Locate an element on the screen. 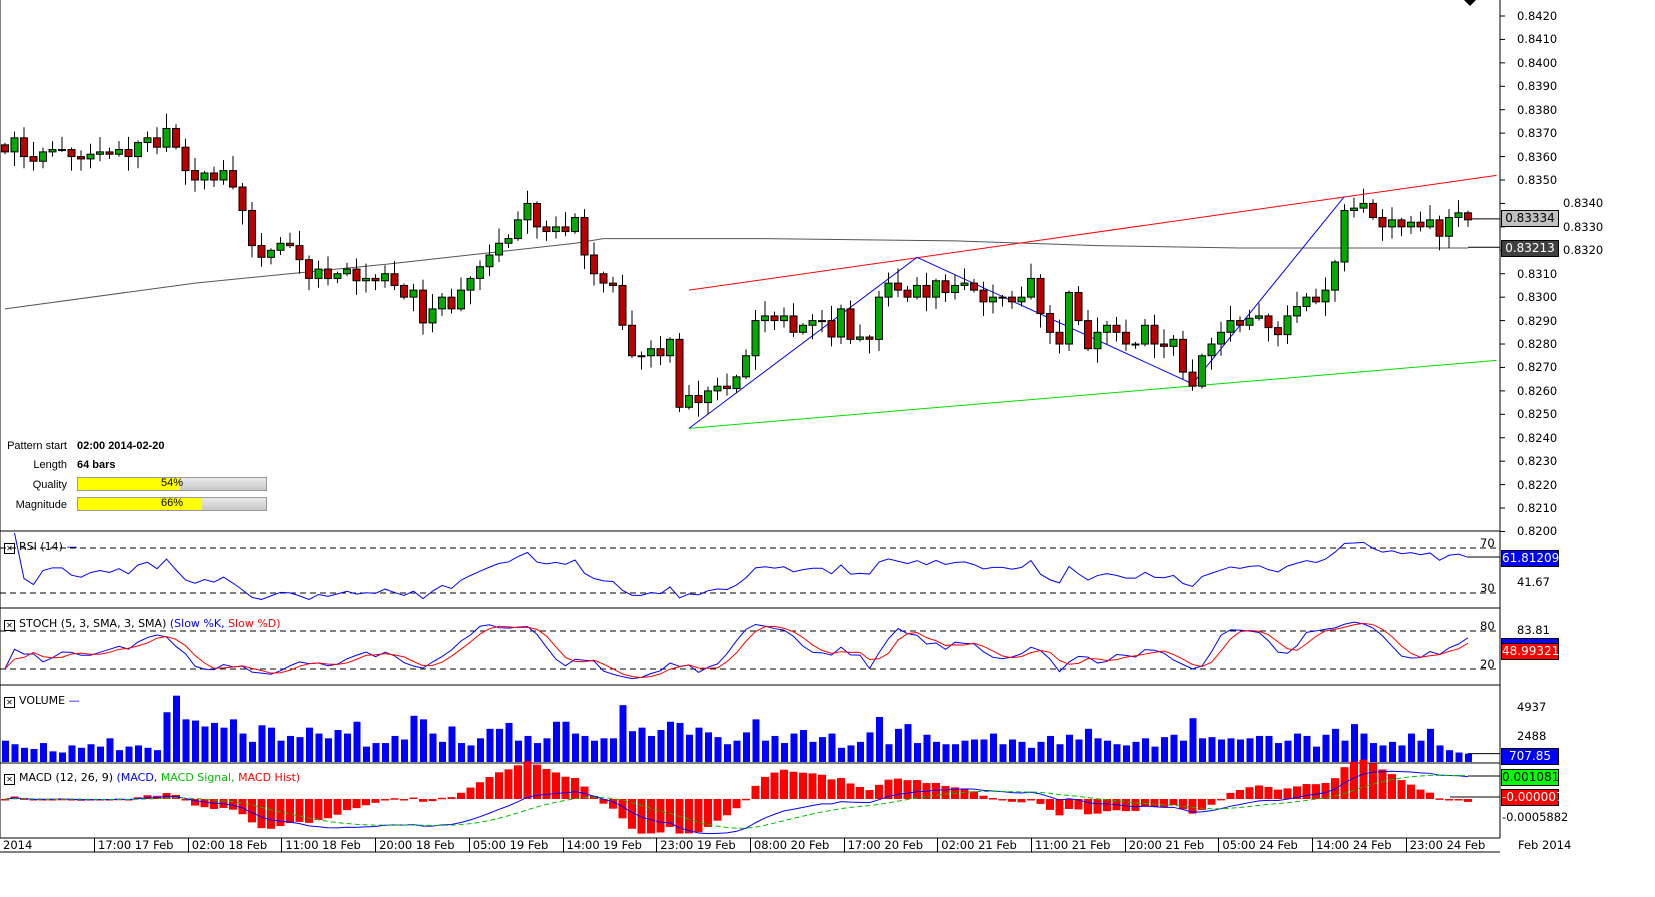 This screenshot has width=1655, height=897. moving-average-line is located at coordinates (736, 274).